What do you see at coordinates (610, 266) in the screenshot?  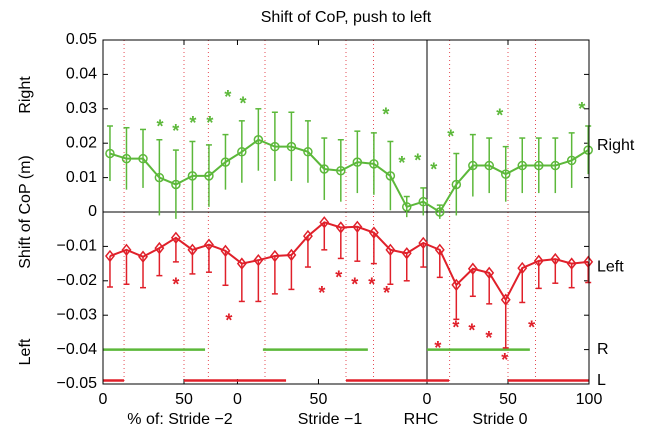 I see `series-label: Left` at bounding box center [610, 266].